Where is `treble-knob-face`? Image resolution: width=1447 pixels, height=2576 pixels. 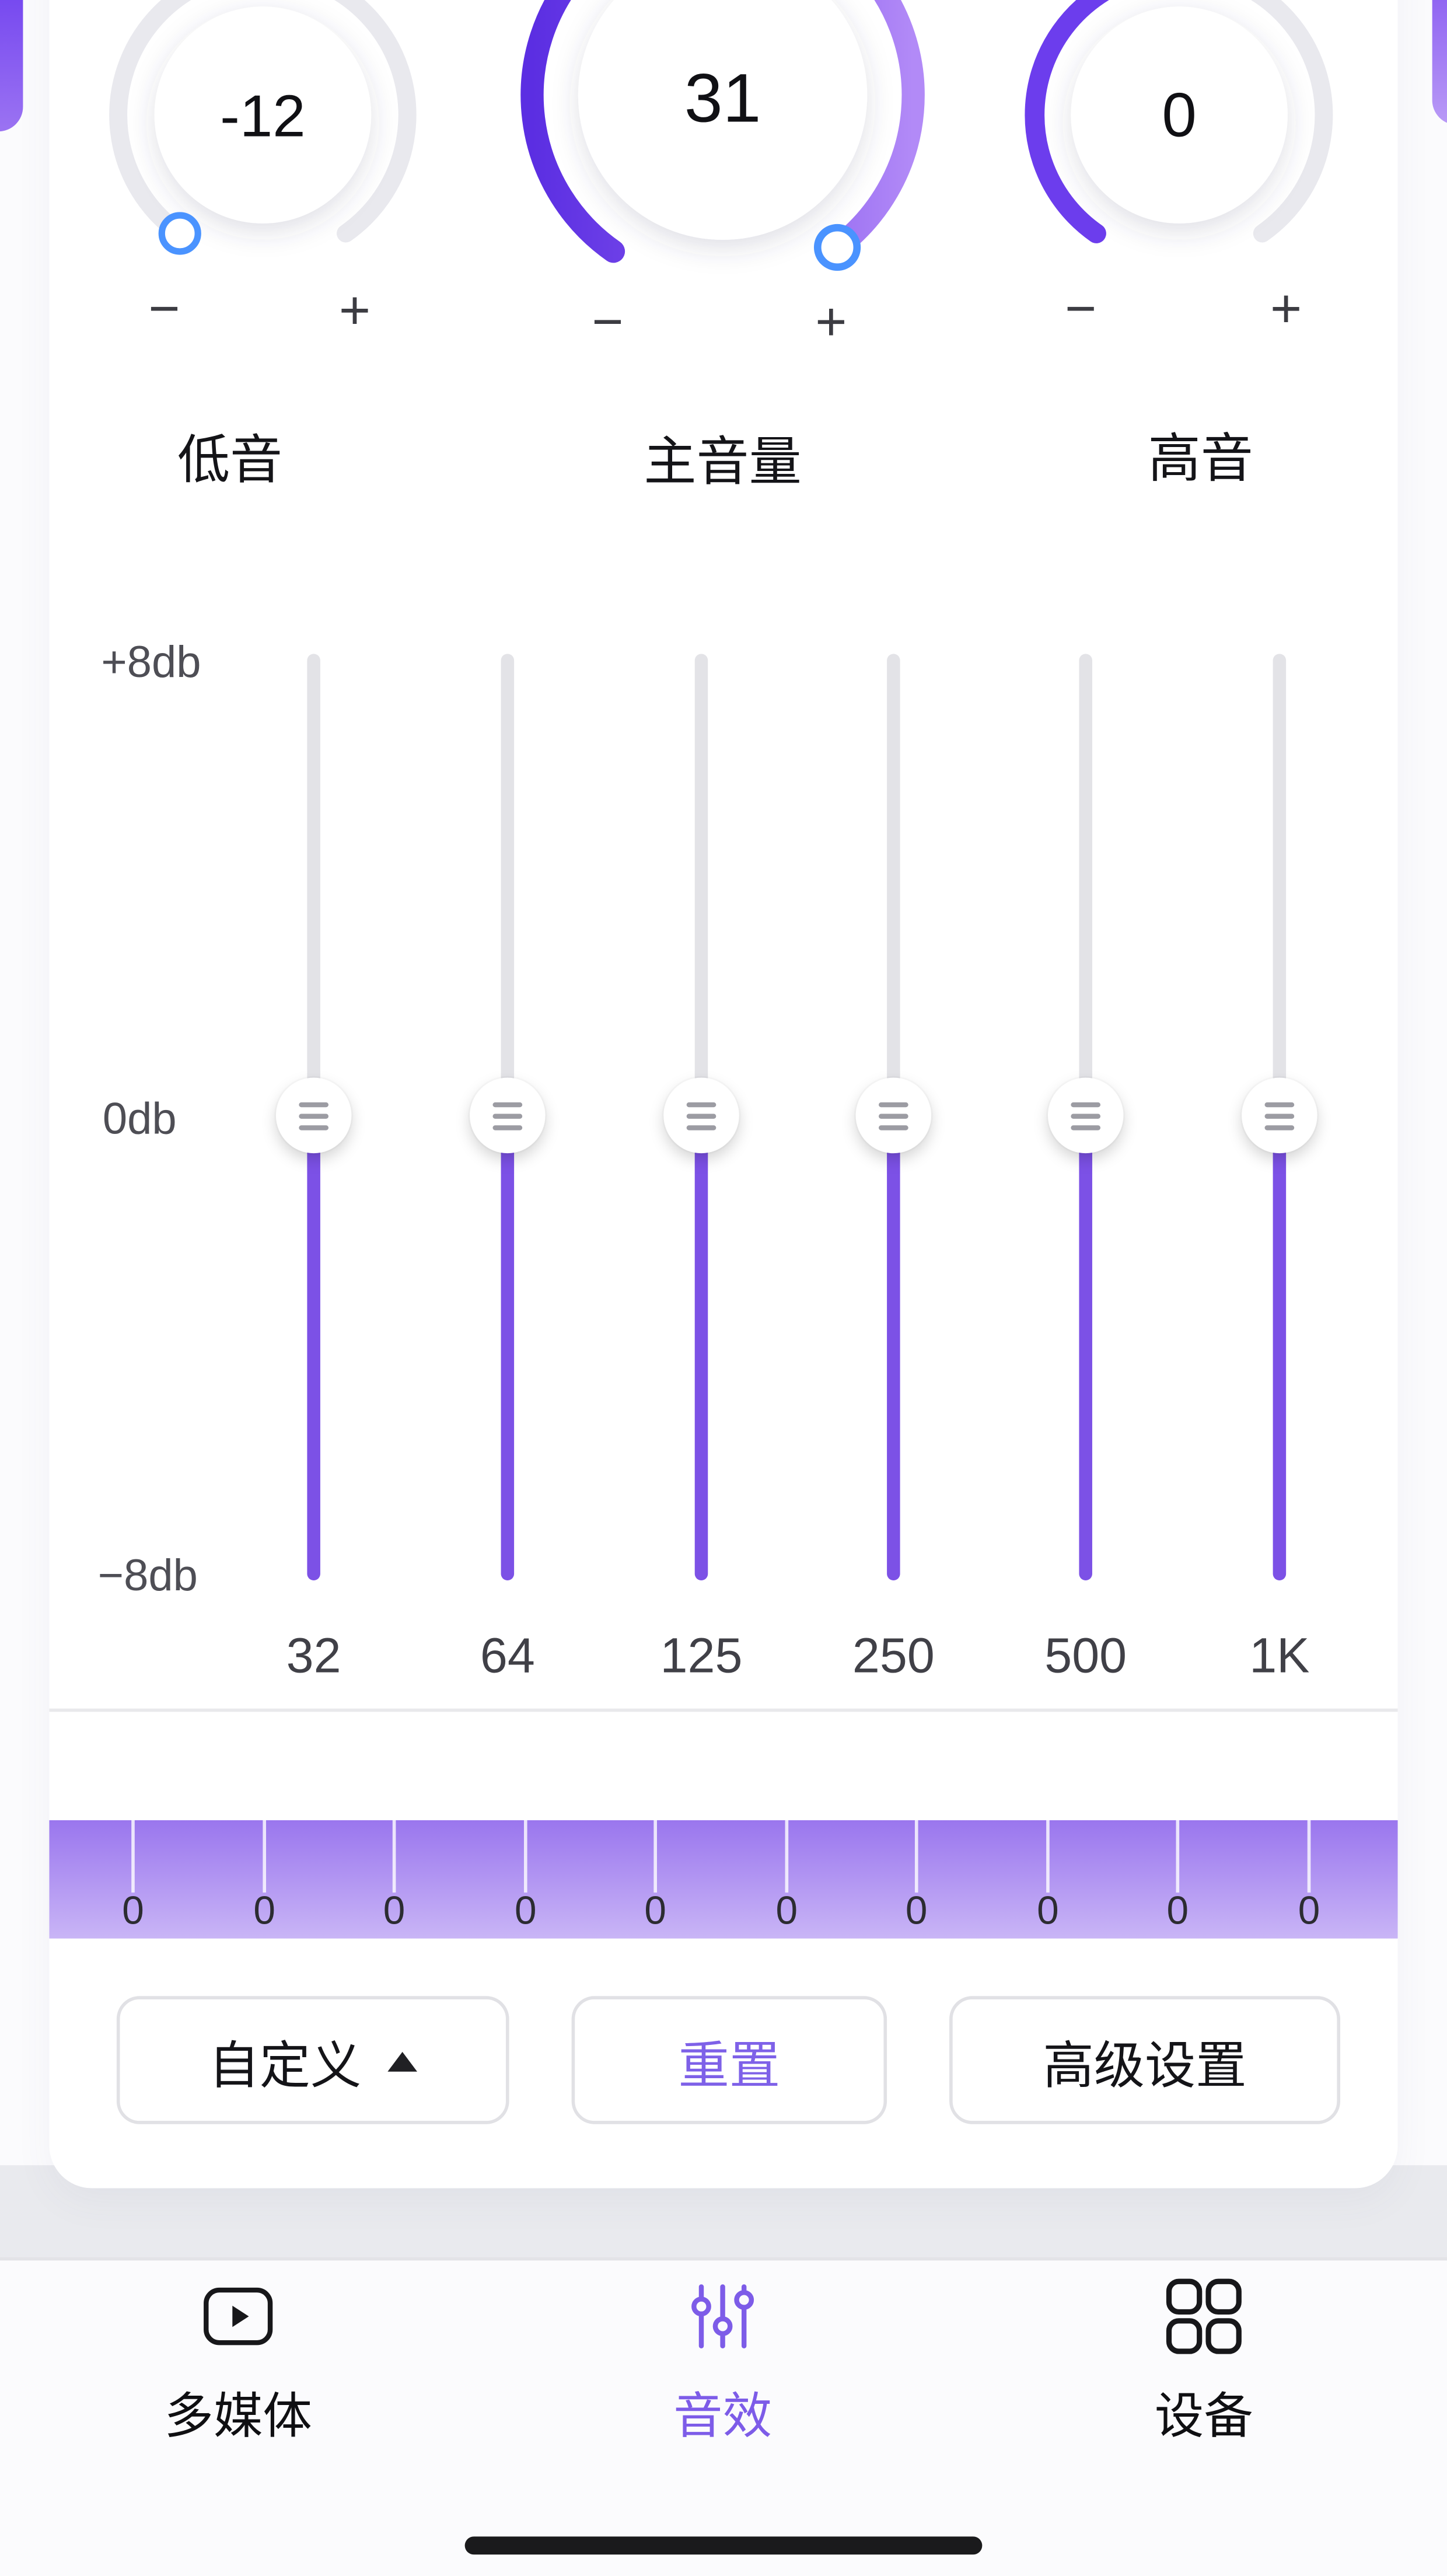
treble-knob-face is located at coordinates (1179, 115).